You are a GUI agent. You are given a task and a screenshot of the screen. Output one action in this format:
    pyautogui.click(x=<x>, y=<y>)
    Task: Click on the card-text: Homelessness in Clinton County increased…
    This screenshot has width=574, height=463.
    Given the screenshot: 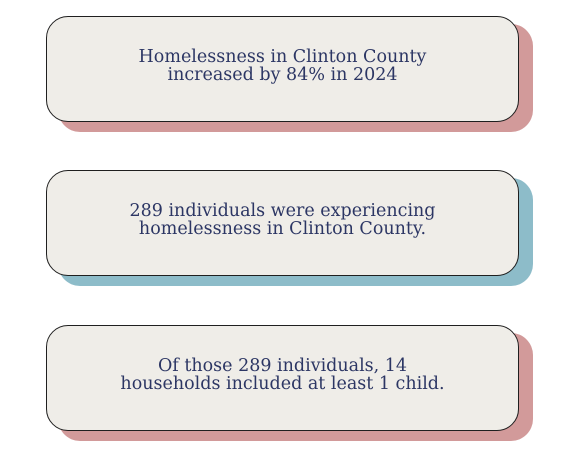 What is the action you would take?
    pyautogui.click(x=282, y=66)
    